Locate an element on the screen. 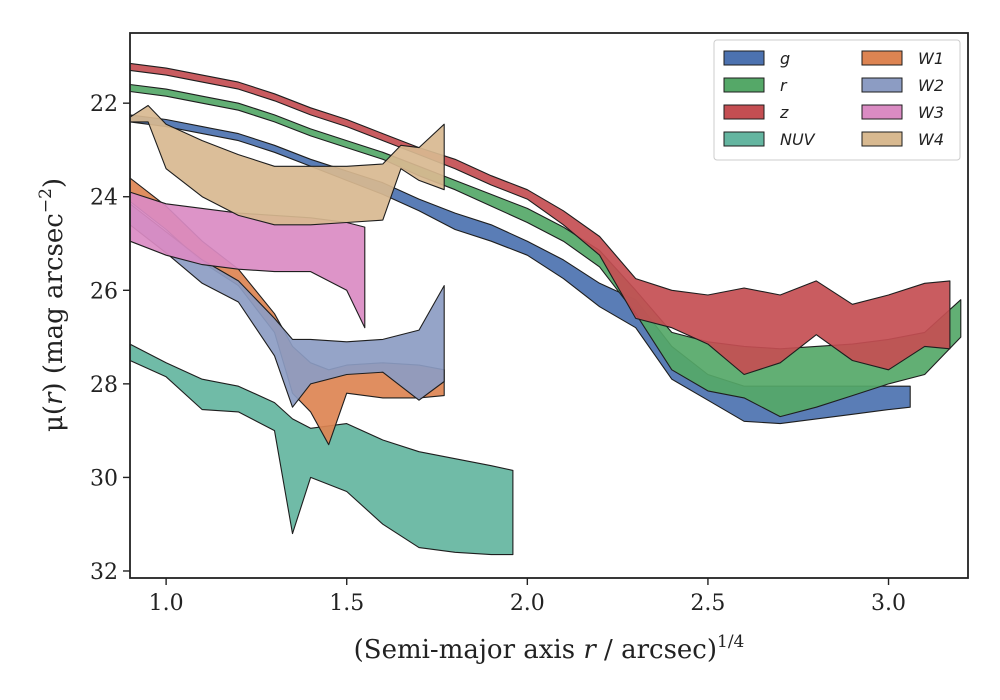 This screenshot has width=1000, height=700. legend-swatch-w4 is located at coordinates (882, 139).